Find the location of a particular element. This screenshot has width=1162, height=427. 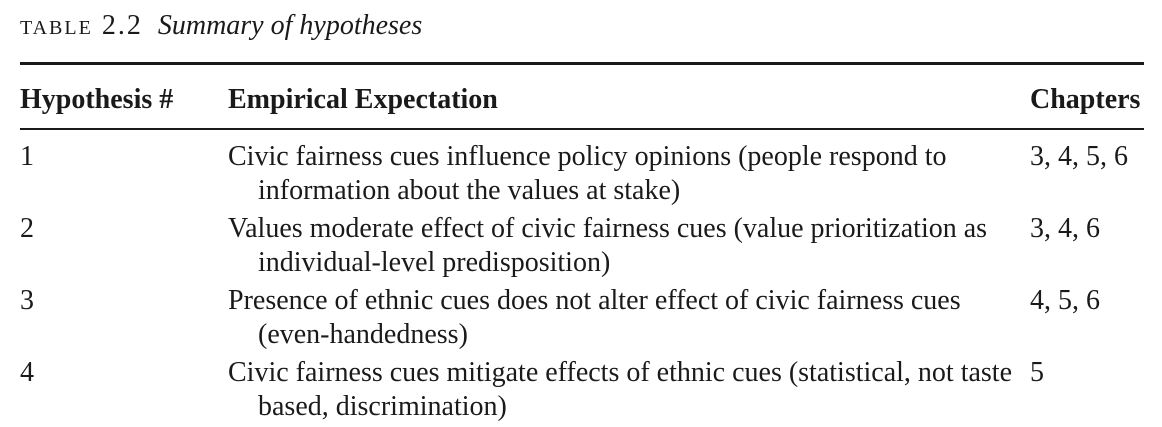

chapters-list: 4, 5, 6 is located at coordinates (1065, 300).